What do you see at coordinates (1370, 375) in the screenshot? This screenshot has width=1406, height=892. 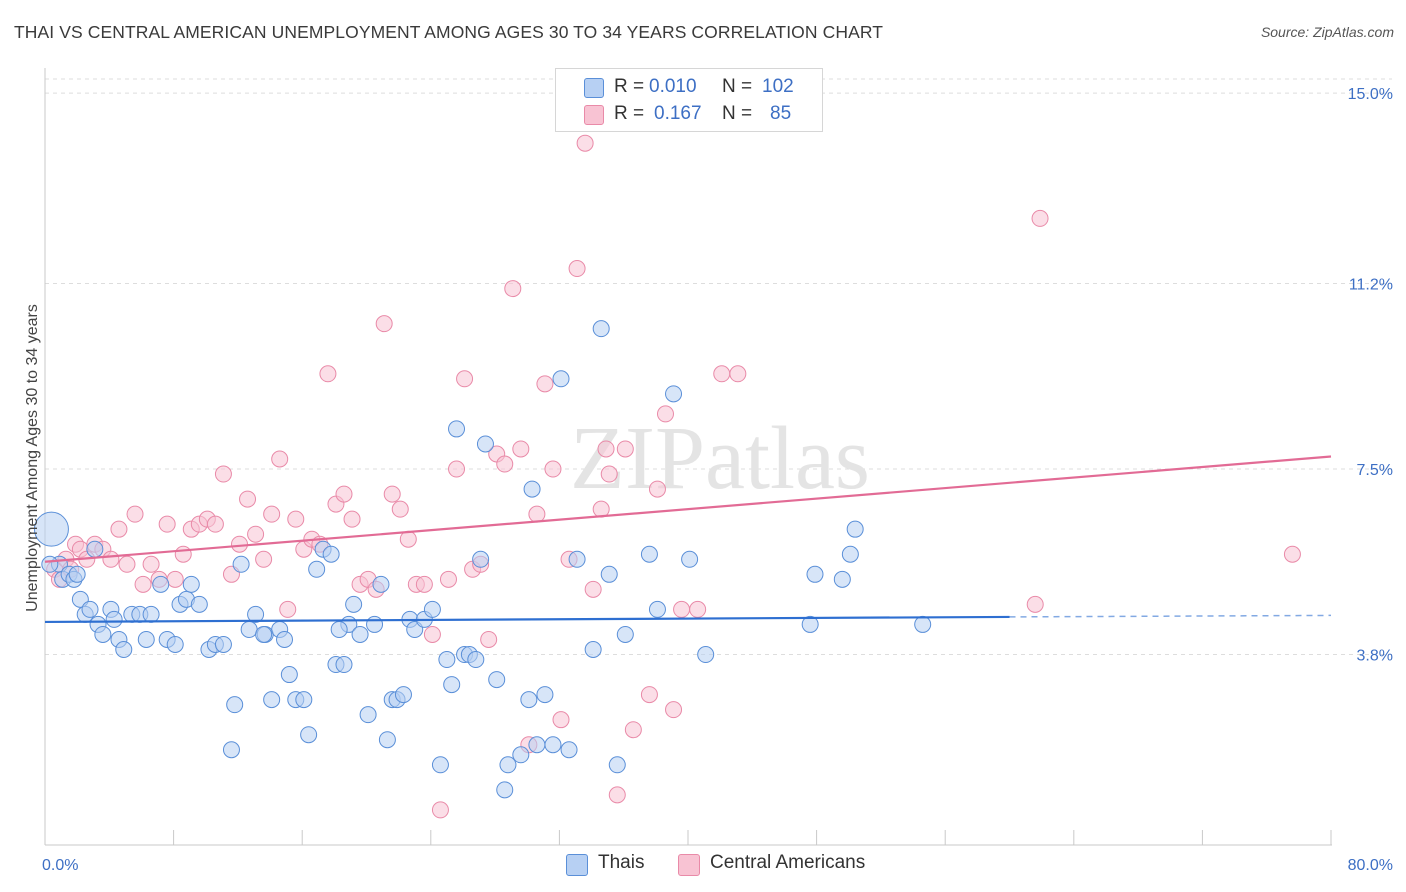 I see `y-tick-labels: 3.8% 7.5% 11.2% 15.0%` at bounding box center [1370, 375].